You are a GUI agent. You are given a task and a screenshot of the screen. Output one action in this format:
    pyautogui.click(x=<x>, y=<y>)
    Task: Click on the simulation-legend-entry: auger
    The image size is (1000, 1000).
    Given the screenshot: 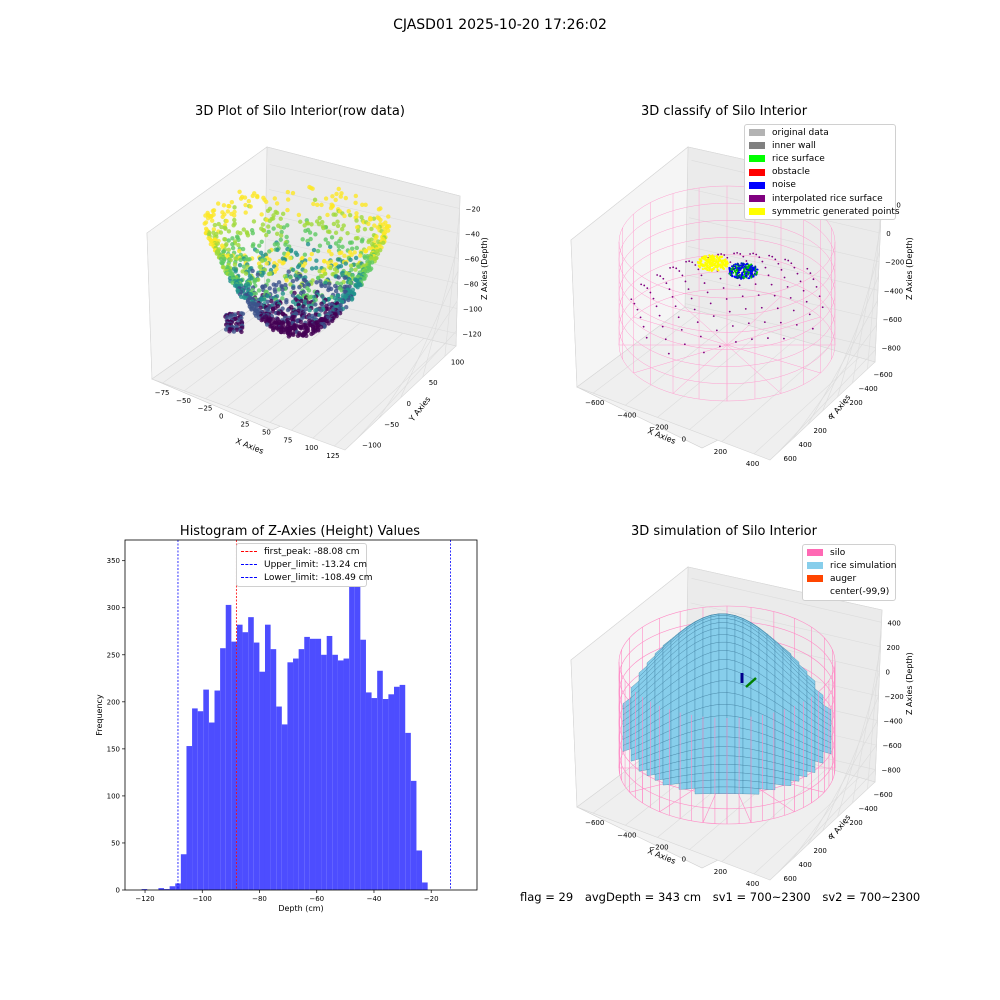 What is the action you would take?
    pyautogui.click(x=849, y=578)
    